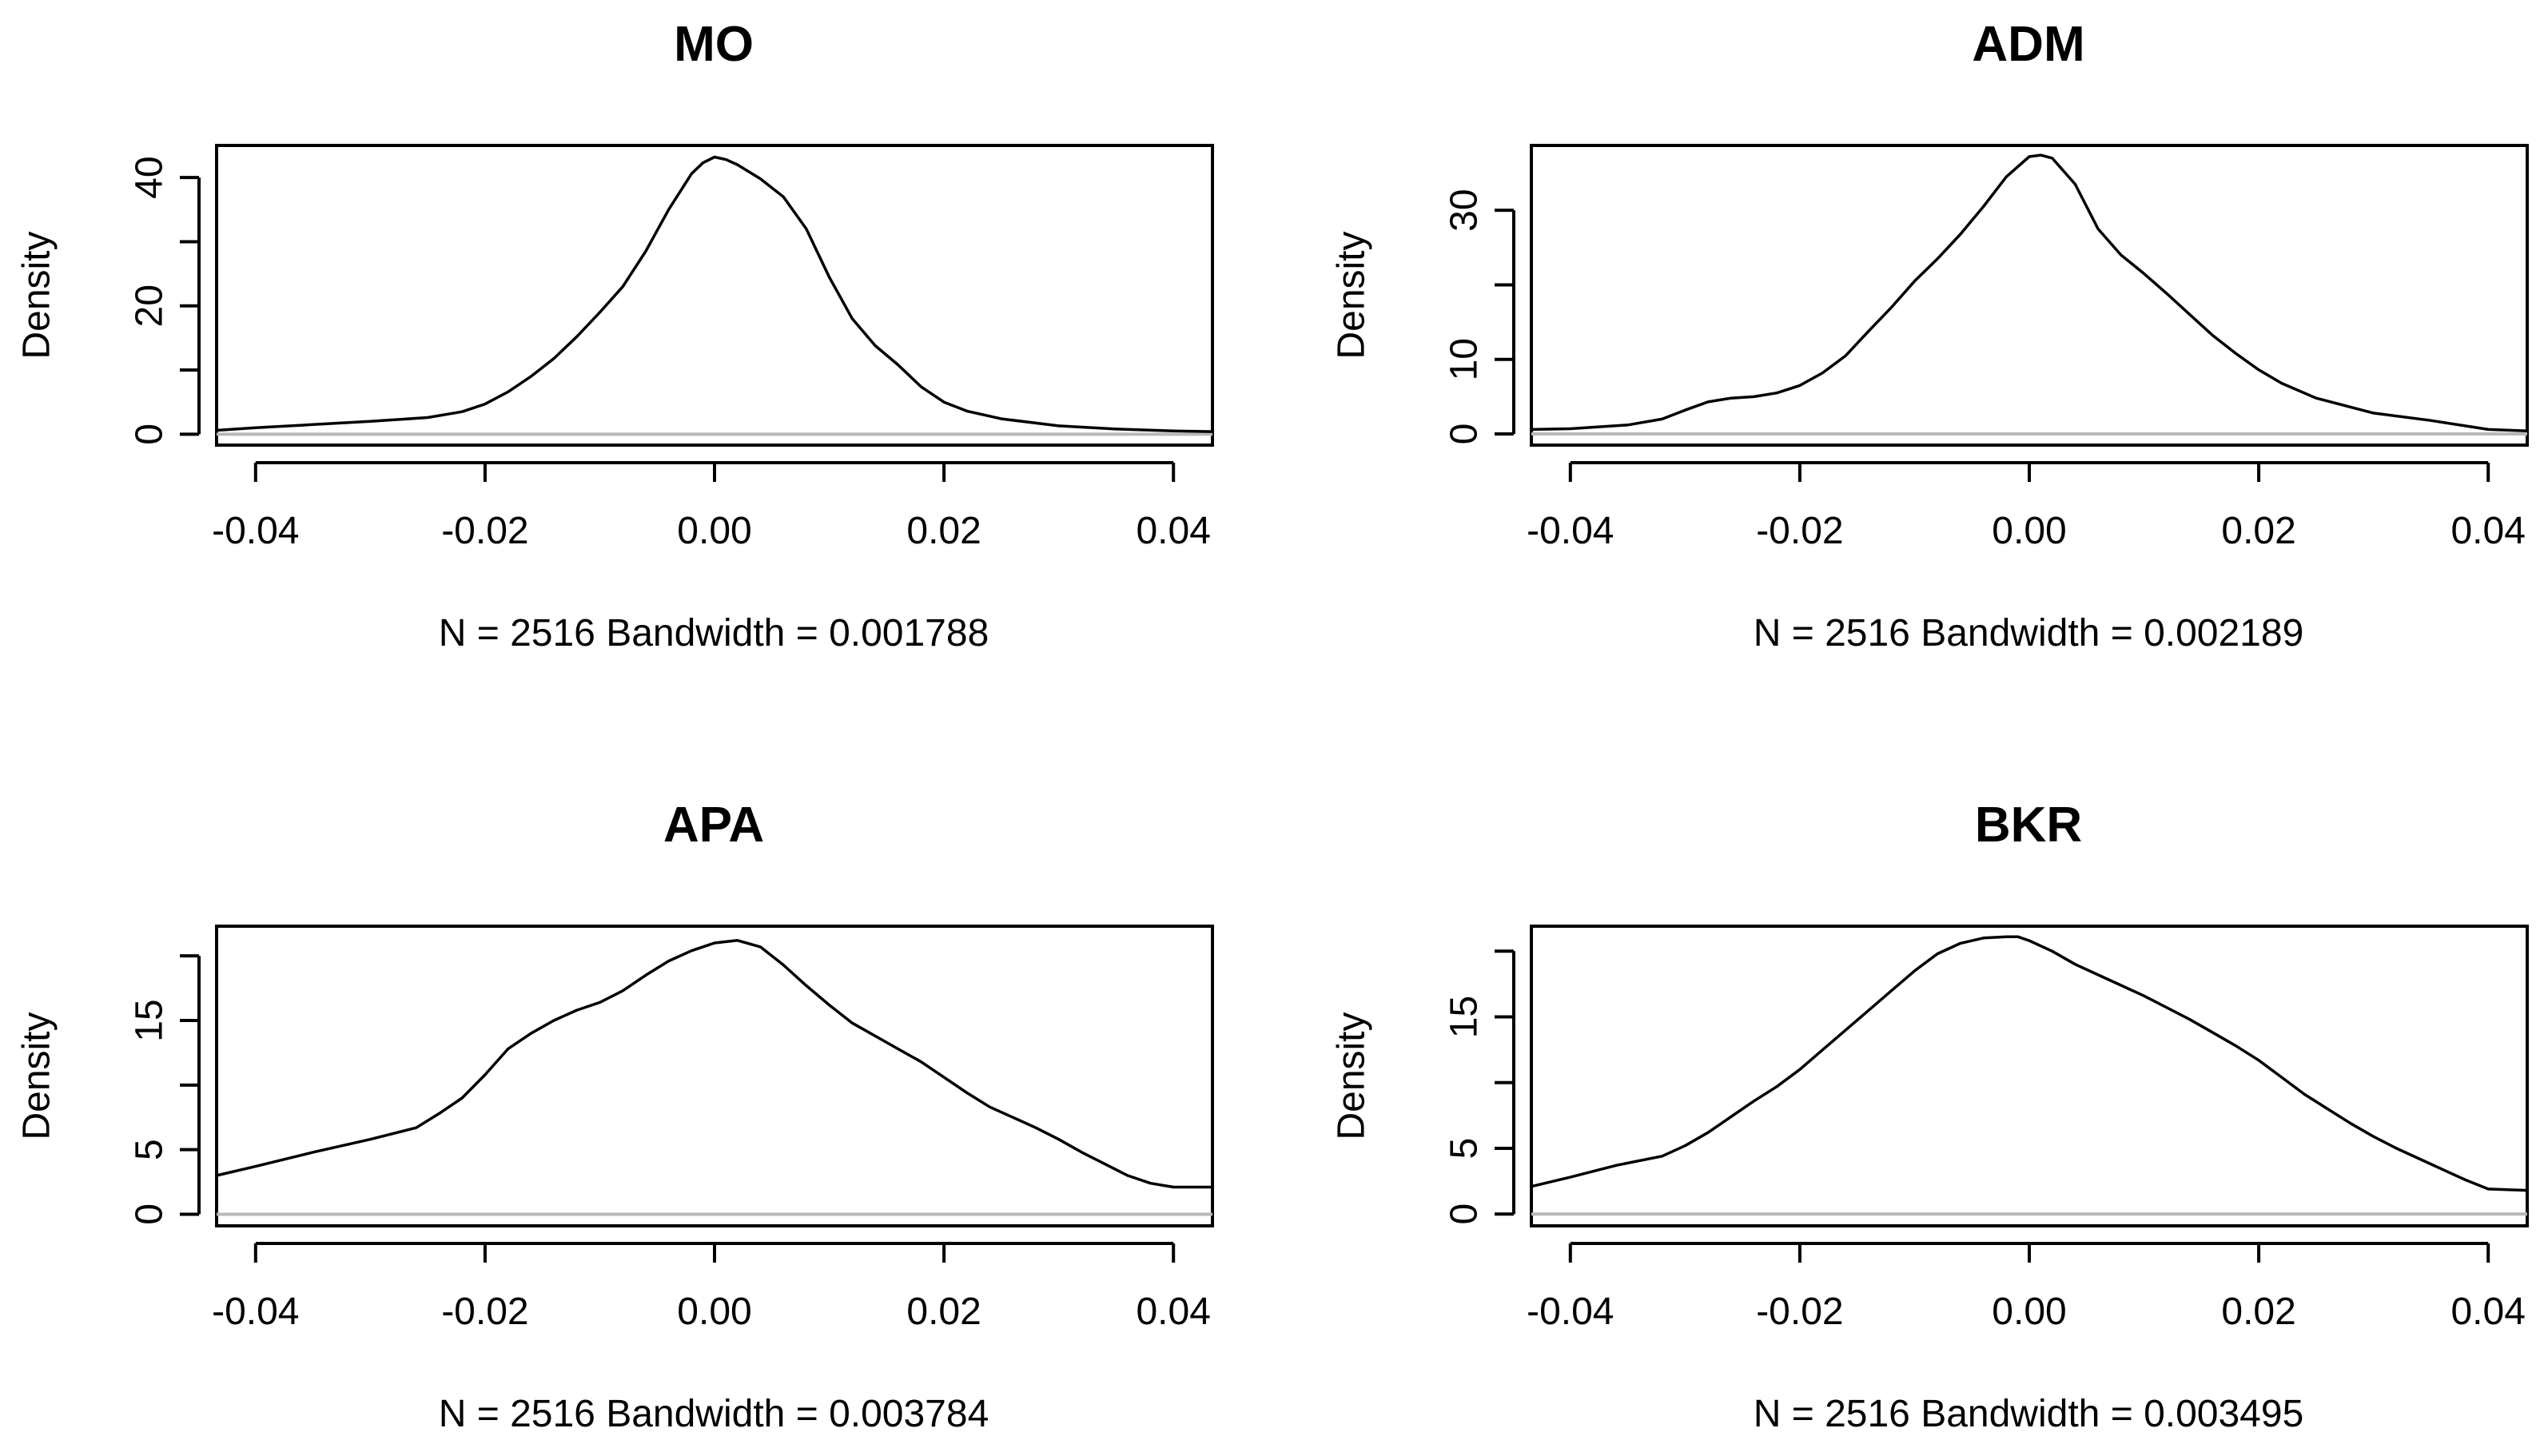 Image resolution: width=2544 pixels, height=1456 pixels. I want to click on plot-title: APA, so click(713, 825).